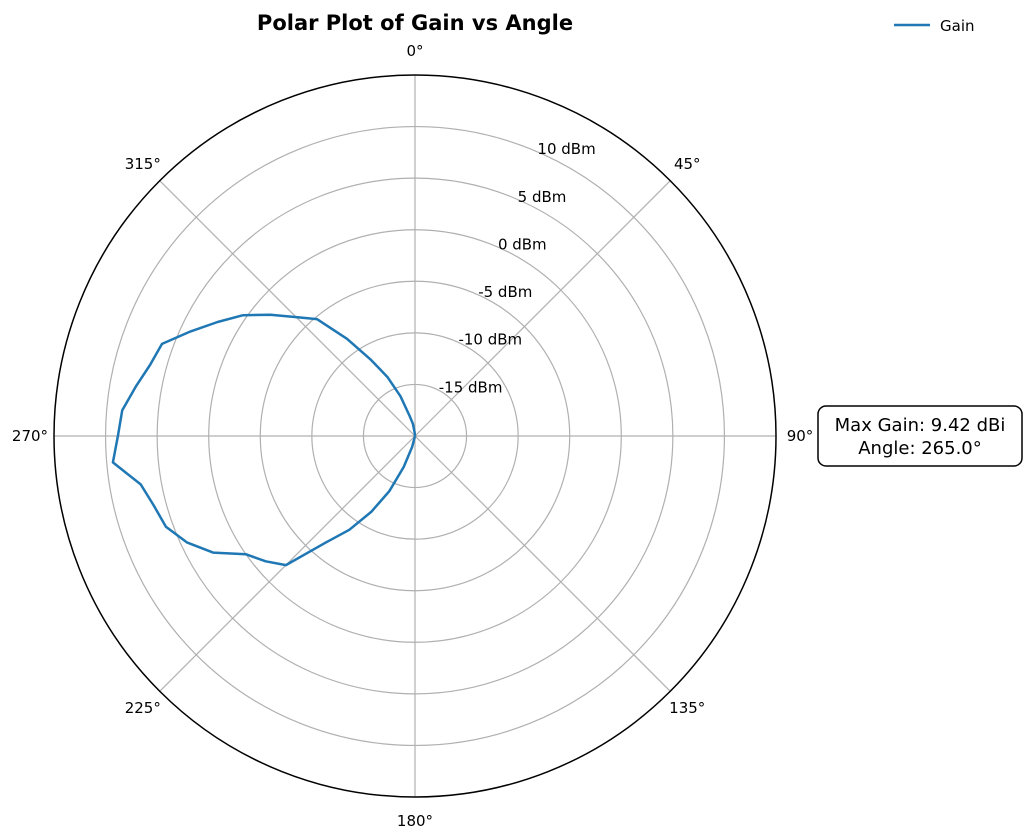  Describe the element at coordinates (920, 448) in the screenshot. I see `annotation-angle: Angle: 265.0°` at that location.